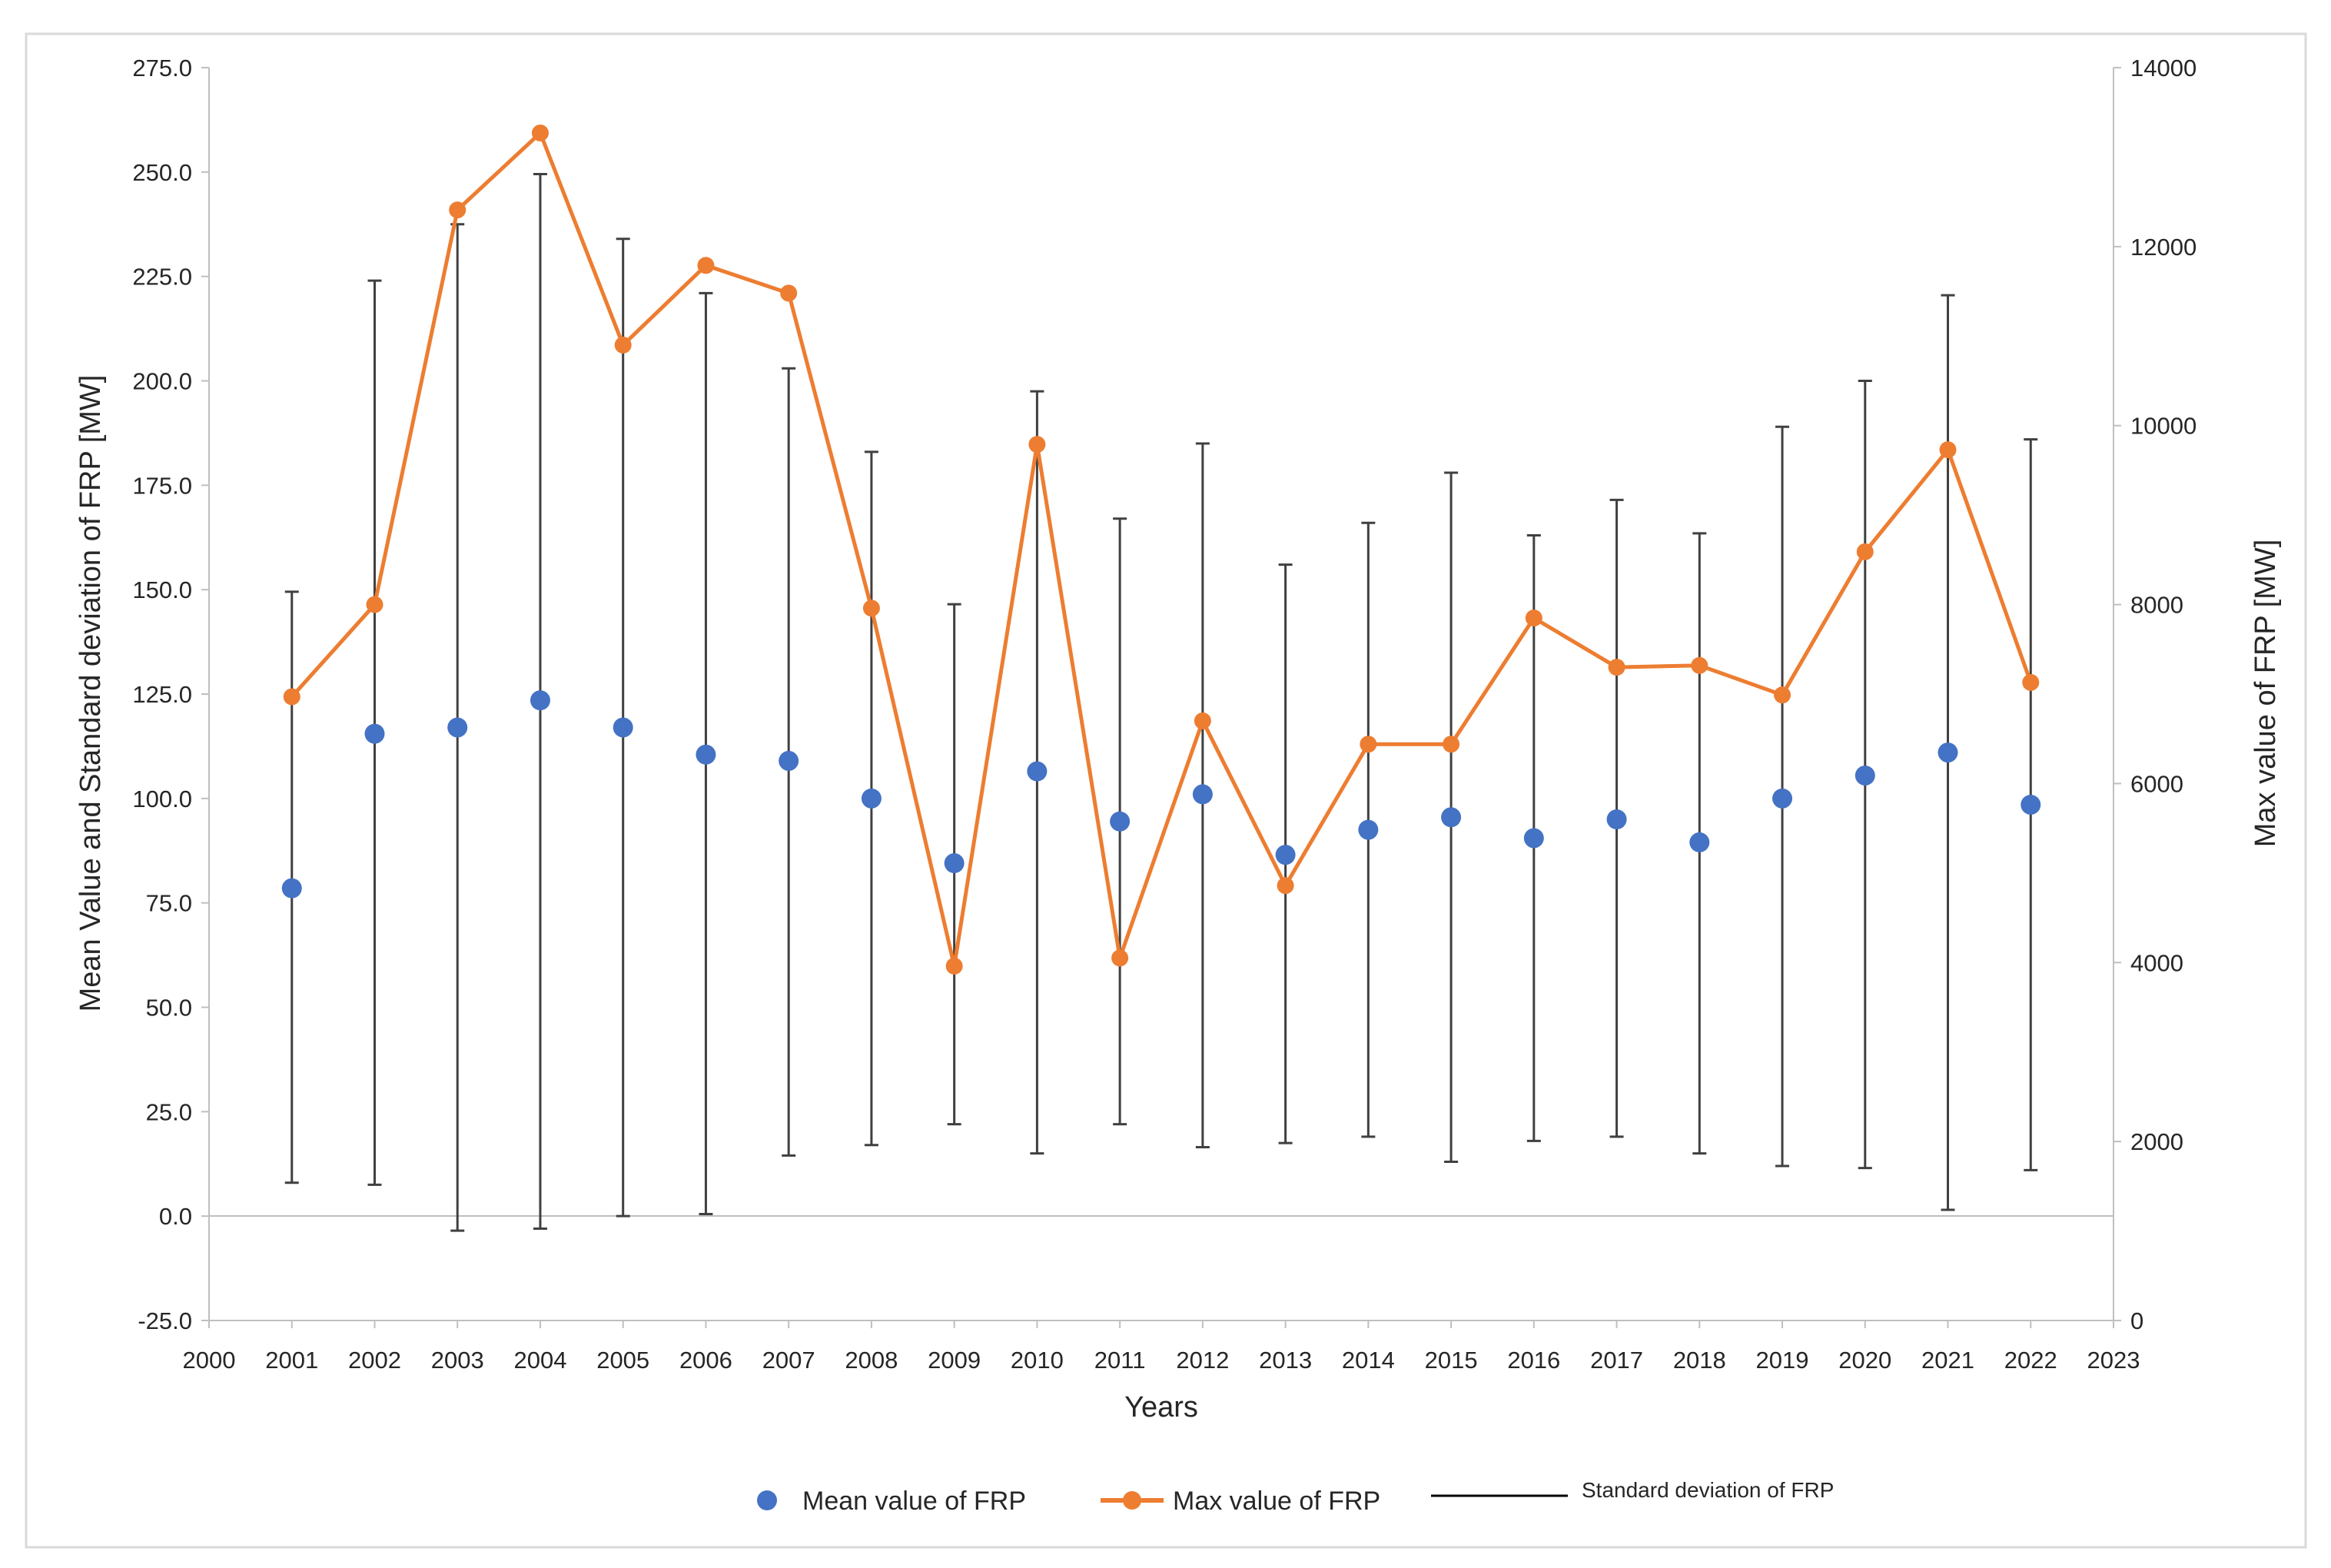 The image size is (2331, 1568). Describe the element at coordinates (162, 799) in the screenshot. I see `left-y-tick-label: 100.0` at that location.